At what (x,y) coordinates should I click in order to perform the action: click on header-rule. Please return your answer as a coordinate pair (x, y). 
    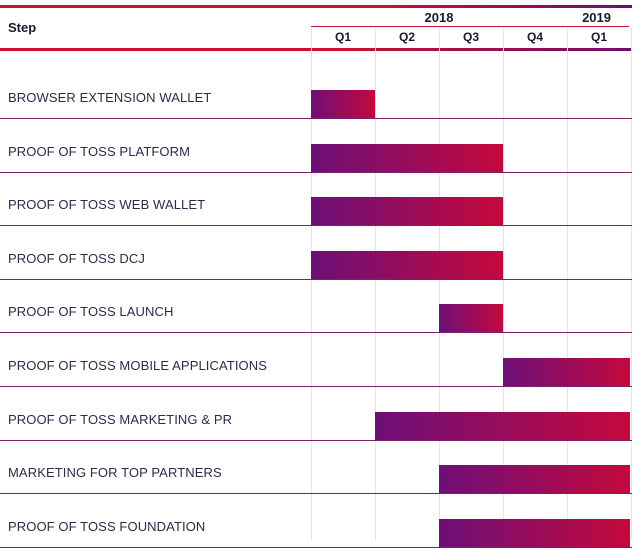
    Looking at the image, I should click on (316, 49).